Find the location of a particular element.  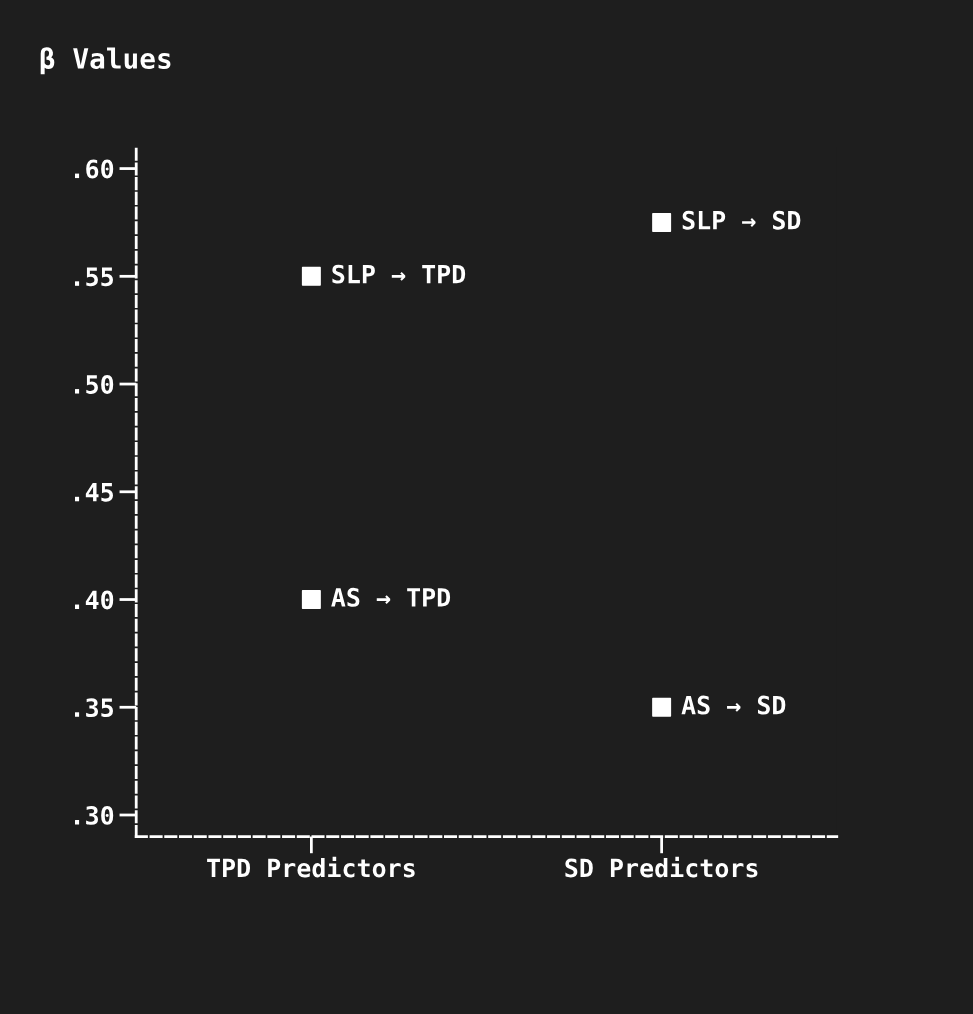

series-label: AS → SD is located at coordinates (733, 705).